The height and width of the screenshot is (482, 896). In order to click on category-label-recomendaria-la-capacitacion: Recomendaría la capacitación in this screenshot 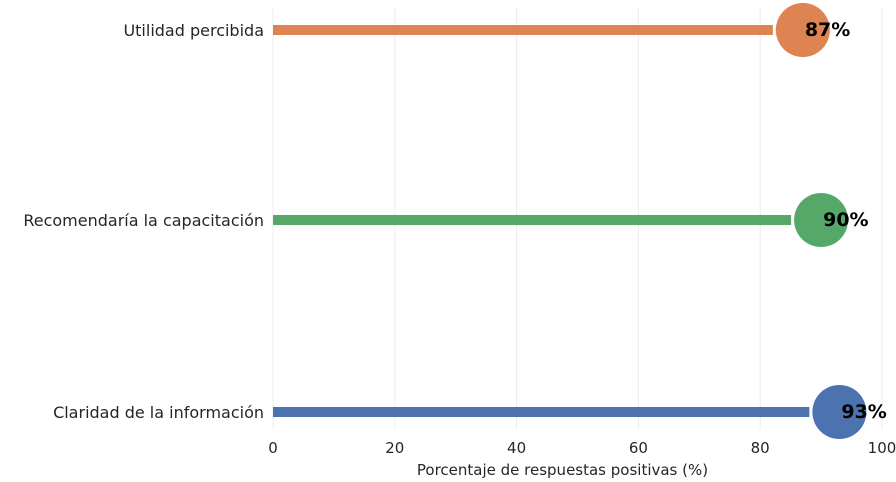, I will do `click(143, 220)`.